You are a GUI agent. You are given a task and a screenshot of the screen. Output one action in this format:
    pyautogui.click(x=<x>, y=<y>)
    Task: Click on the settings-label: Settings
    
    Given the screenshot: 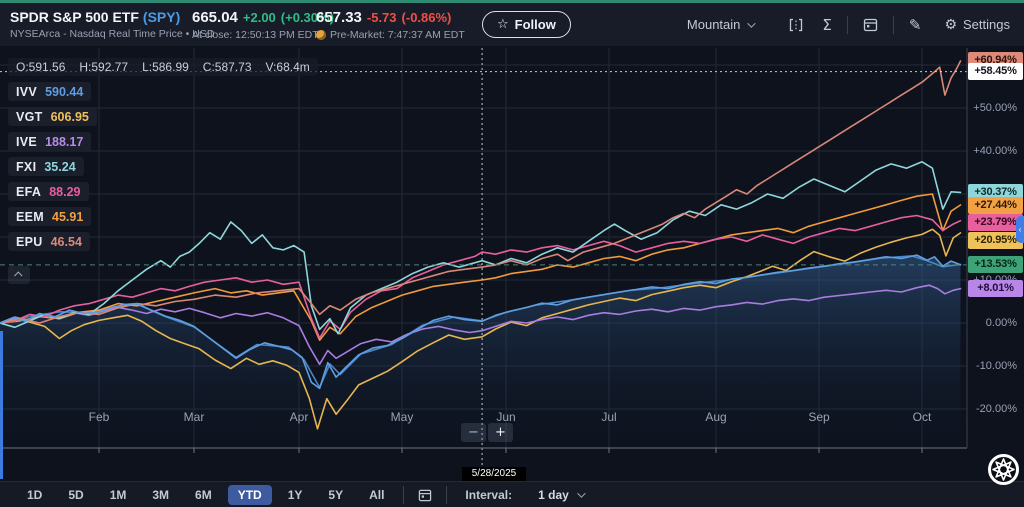 What is the action you would take?
    pyautogui.click(x=986, y=24)
    